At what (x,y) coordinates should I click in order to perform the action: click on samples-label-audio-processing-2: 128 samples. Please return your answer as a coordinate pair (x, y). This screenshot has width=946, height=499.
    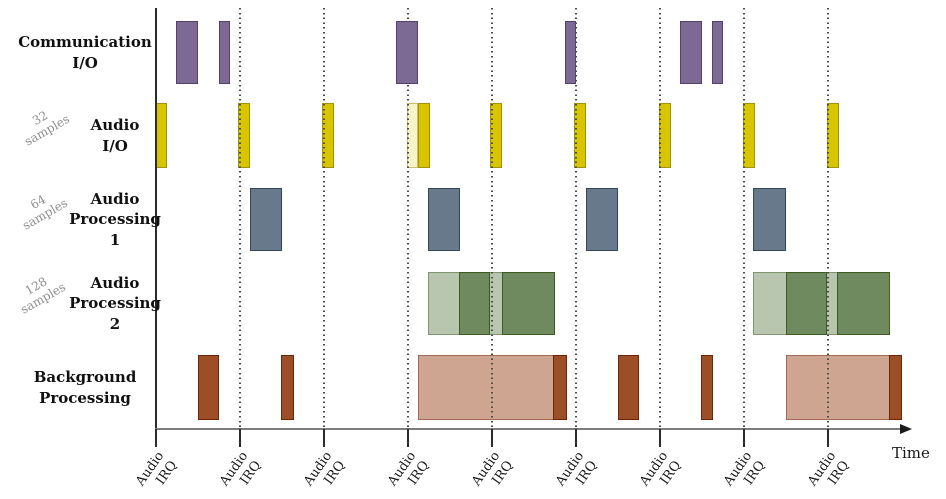
    Looking at the image, I should click on (43, 295).